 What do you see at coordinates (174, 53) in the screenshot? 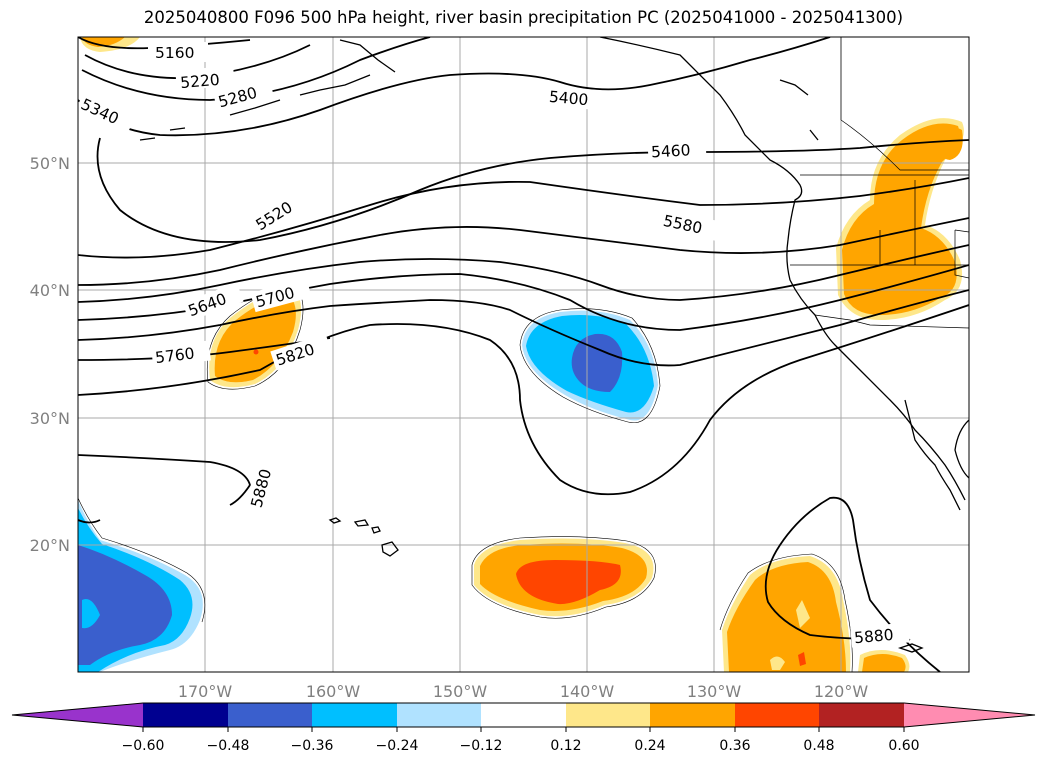
I see `contour-label-5160: 5160` at bounding box center [174, 53].